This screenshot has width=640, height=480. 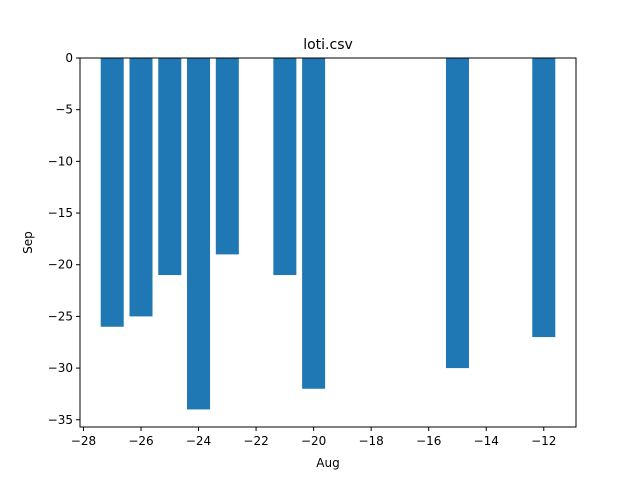 What do you see at coordinates (543, 441) in the screenshot?
I see `x-tick-label: −12` at bounding box center [543, 441].